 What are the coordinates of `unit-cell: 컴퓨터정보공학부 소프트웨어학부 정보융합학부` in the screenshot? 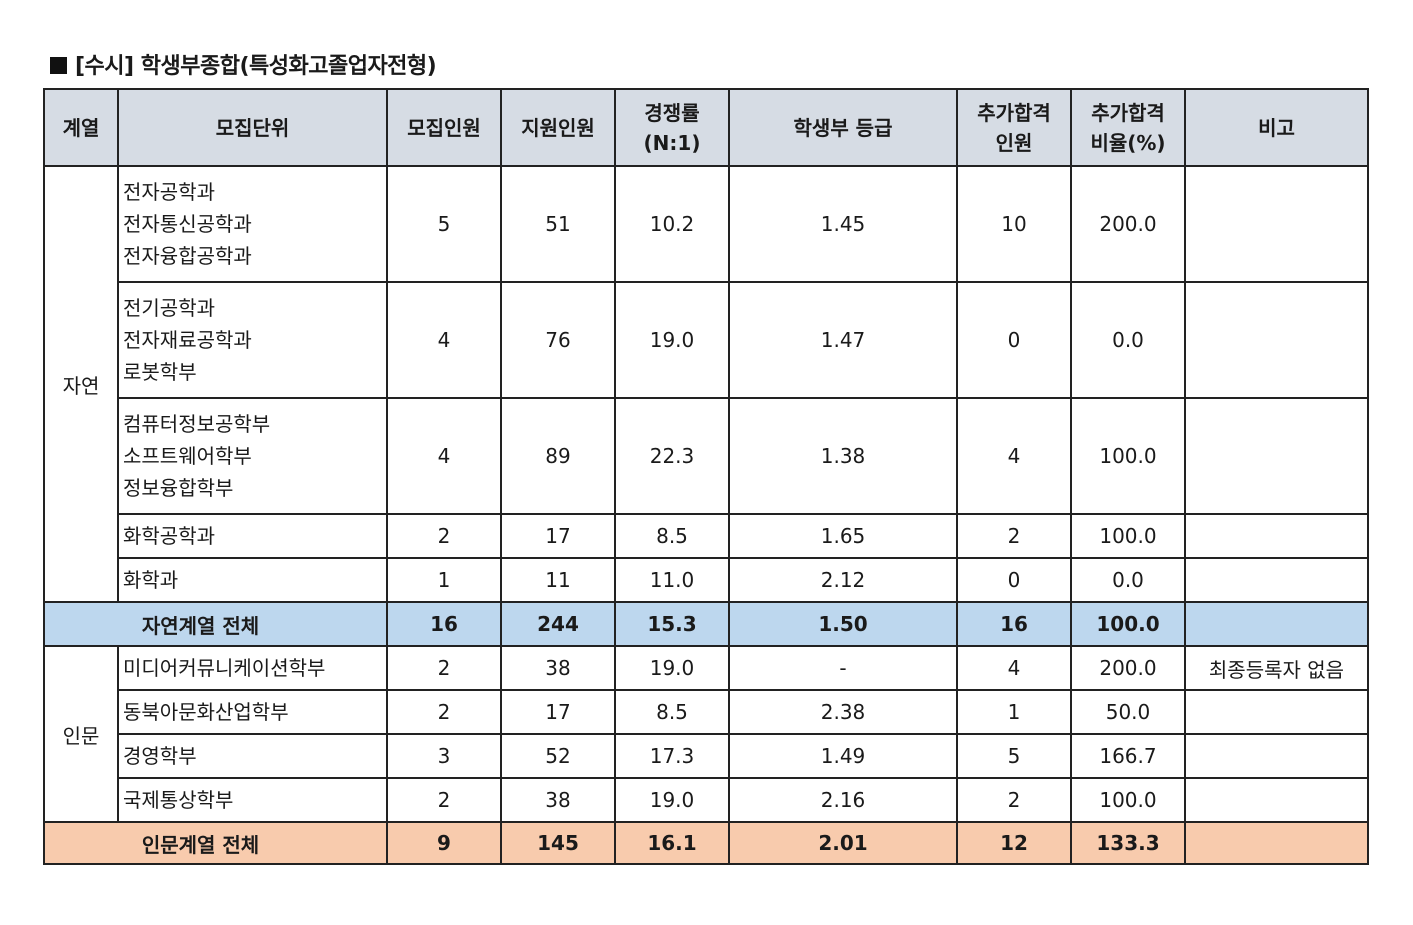 It's located at (252, 456).